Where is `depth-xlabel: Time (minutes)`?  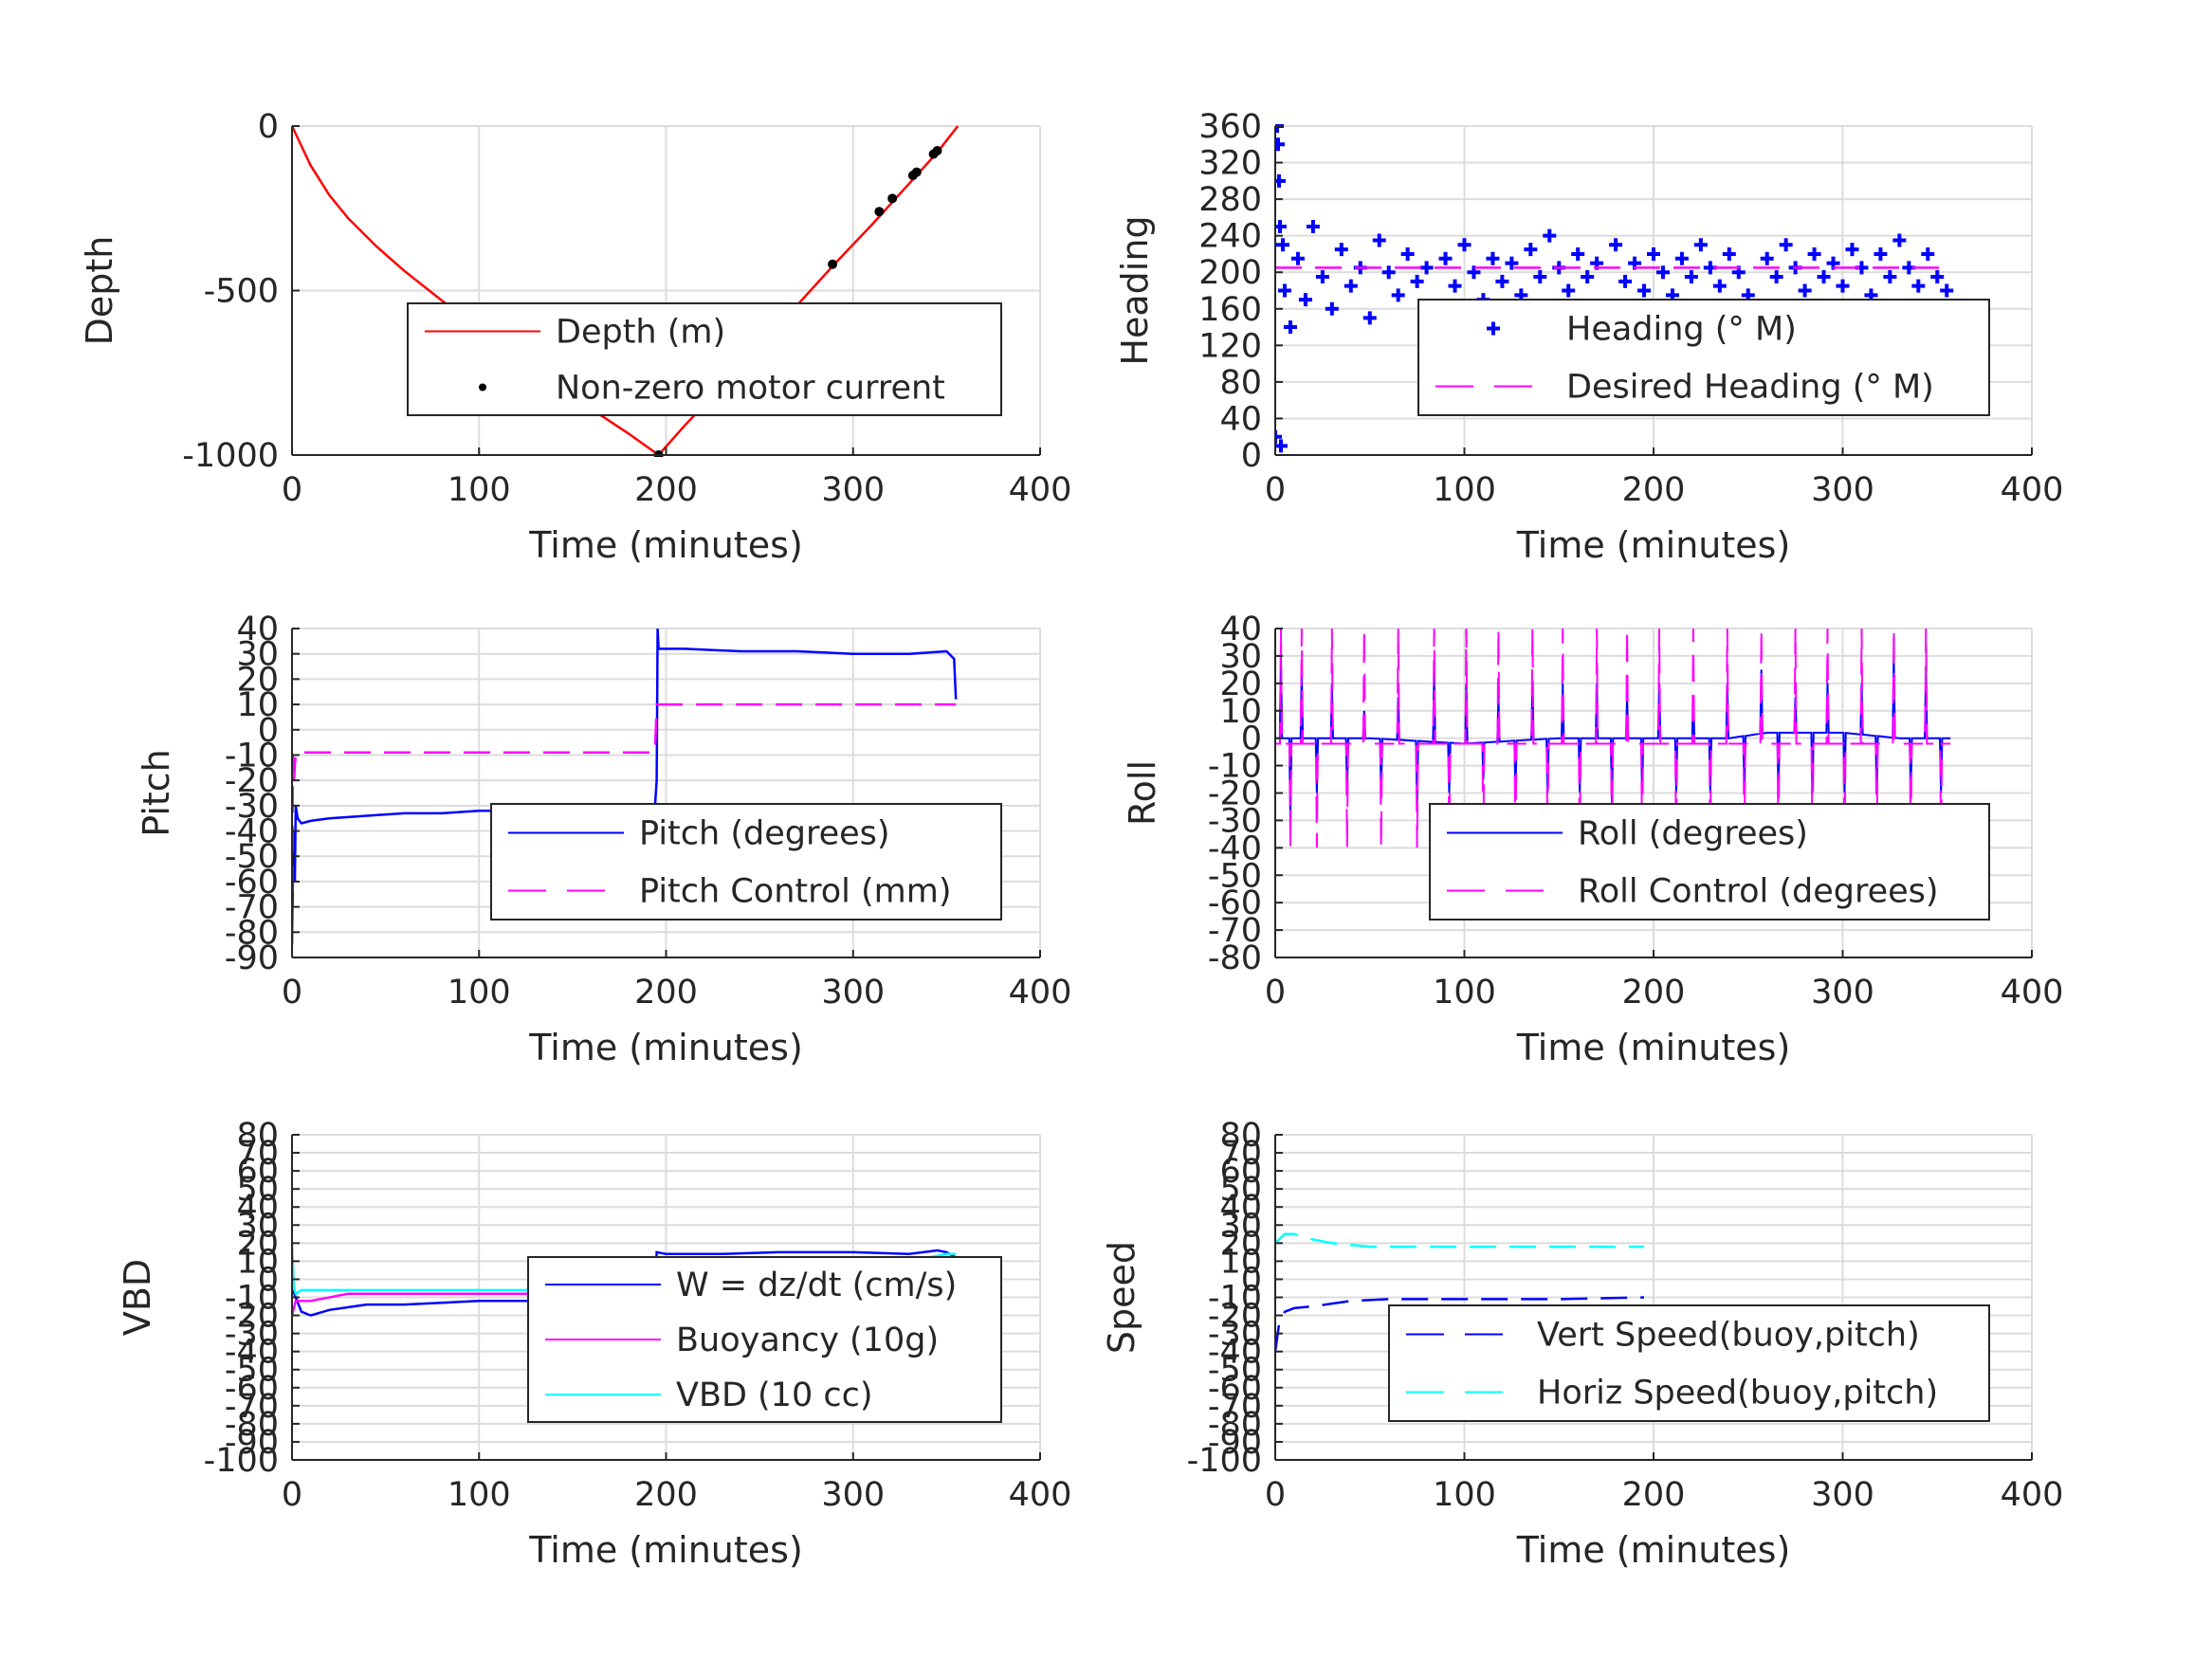 depth-xlabel: Time (minutes) is located at coordinates (665, 545).